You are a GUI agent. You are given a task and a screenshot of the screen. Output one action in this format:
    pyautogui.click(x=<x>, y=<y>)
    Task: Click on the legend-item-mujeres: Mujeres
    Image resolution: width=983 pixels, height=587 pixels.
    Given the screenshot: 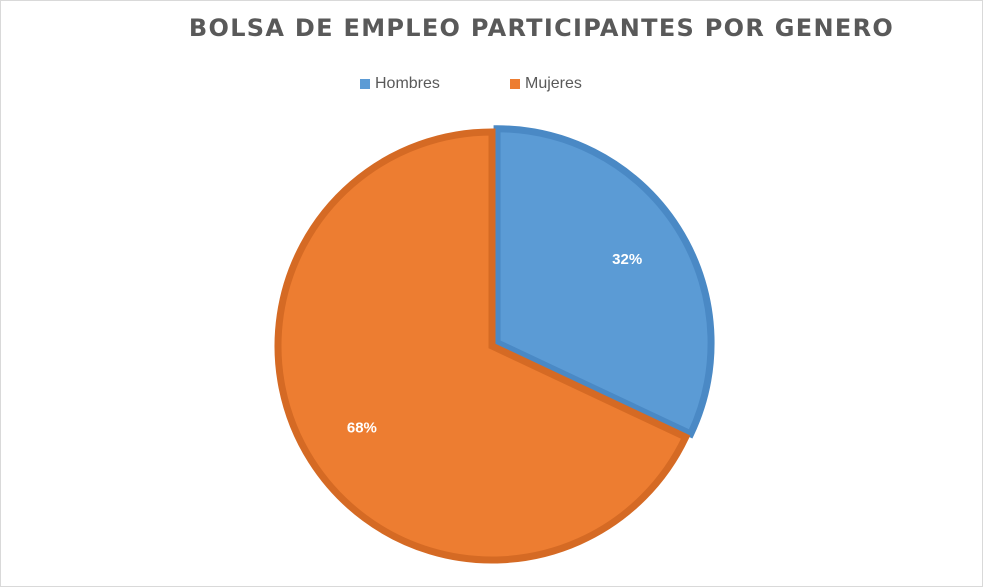 What is the action you would take?
    pyautogui.click(x=546, y=84)
    